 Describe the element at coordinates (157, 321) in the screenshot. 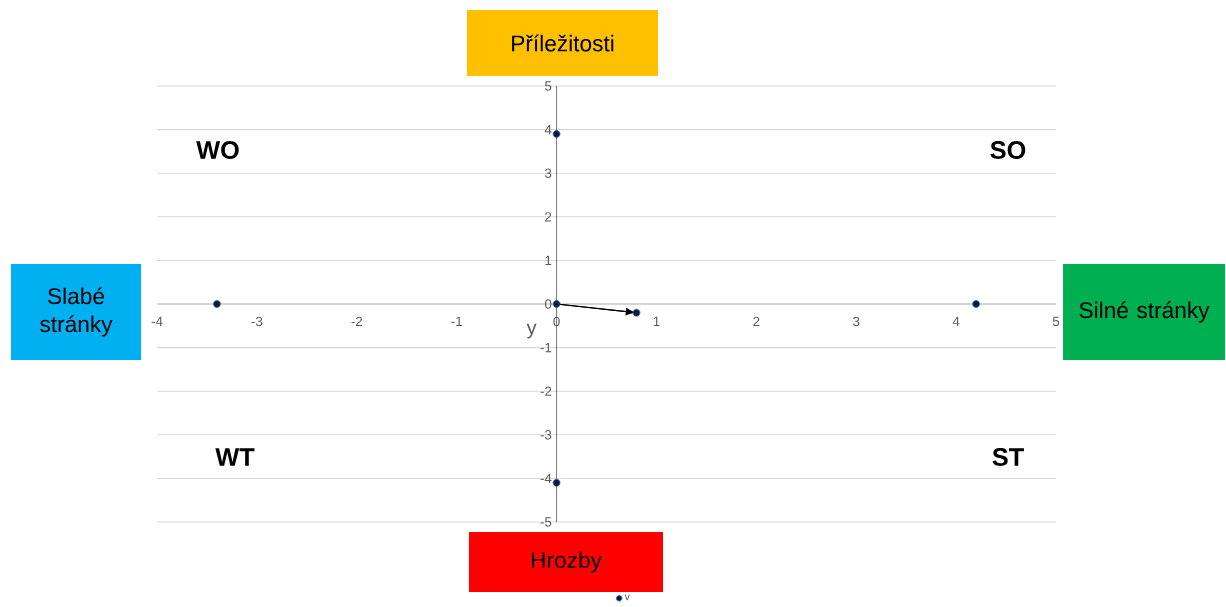

I see `x-tick-label: -4` at that location.